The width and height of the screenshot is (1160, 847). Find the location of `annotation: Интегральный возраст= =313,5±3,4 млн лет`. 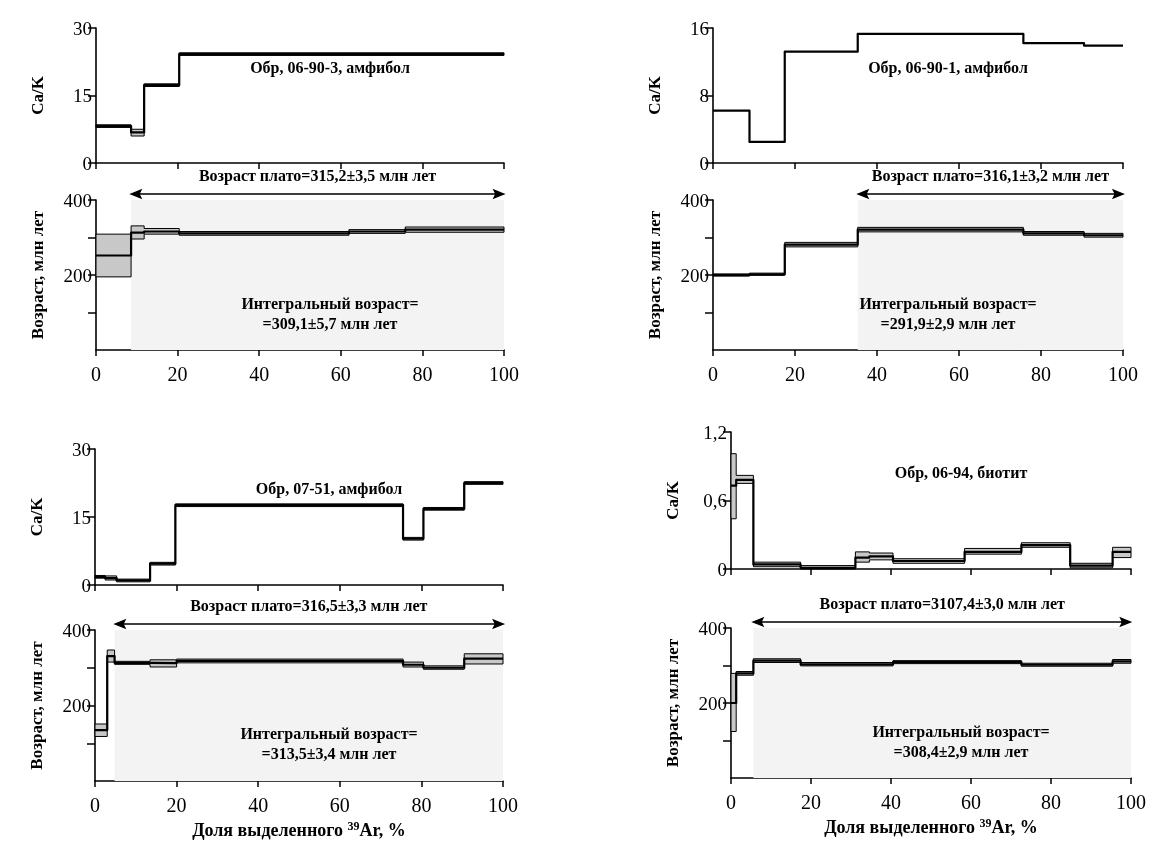

annotation: Интегральный возраст= =313,5±3,4 млн лет is located at coordinates (329, 744).